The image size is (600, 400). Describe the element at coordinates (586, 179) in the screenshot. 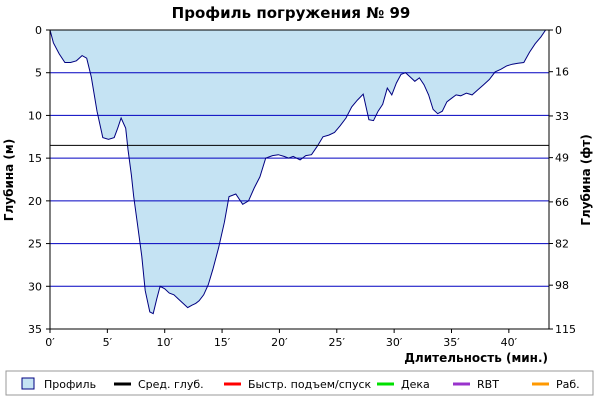

I see `y-axis-right-label: Глубина (фт)` at that location.